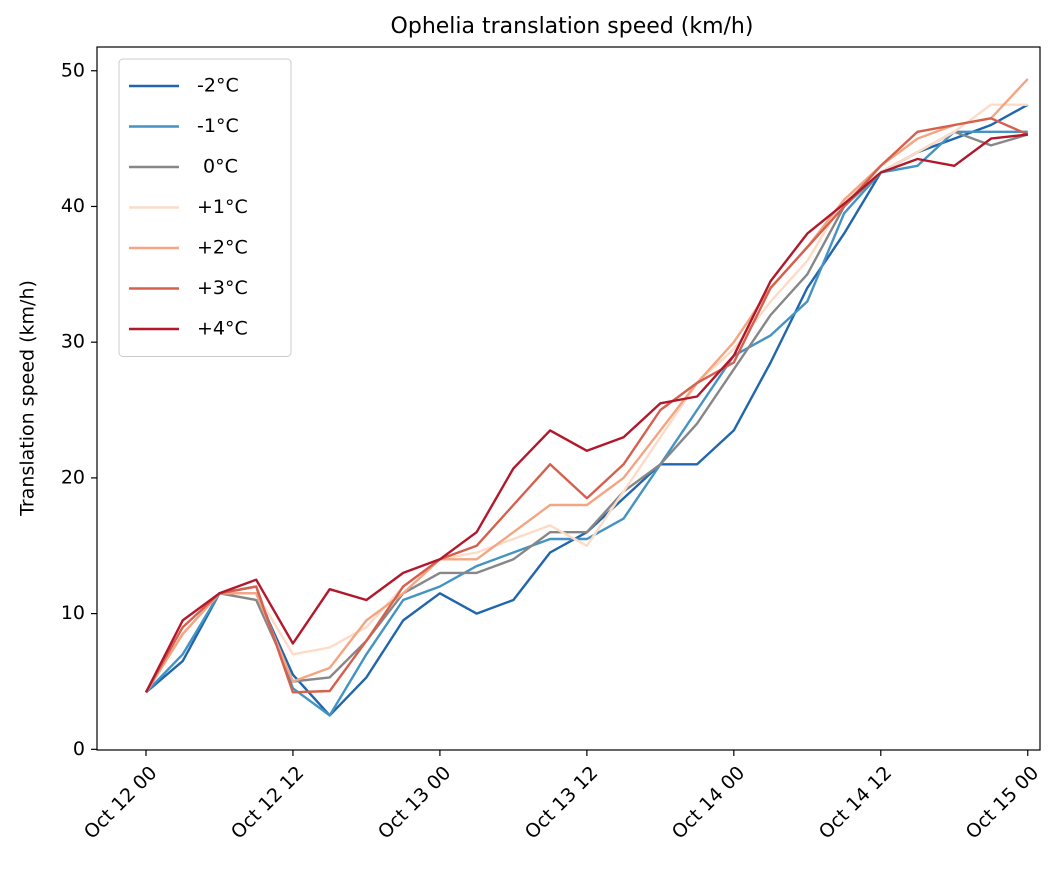  What do you see at coordinates (28, 398) in the screenshot?
I see `y-axis-label: Translation speed (km/h)` at bounding box center [28, 398].